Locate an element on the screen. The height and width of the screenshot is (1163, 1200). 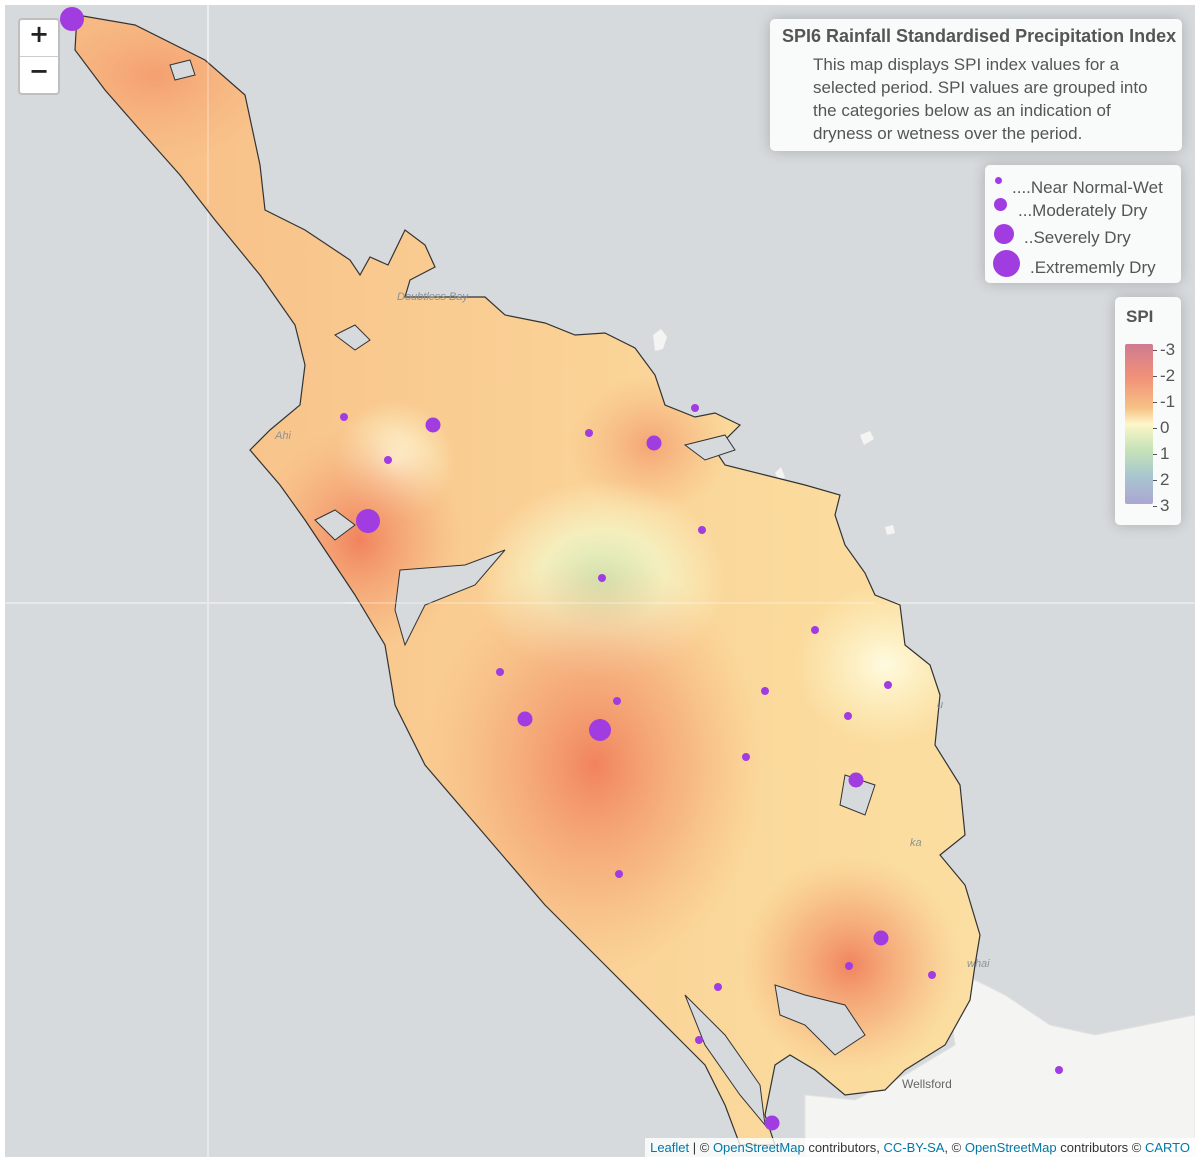
legend-label-extremely-dry: .Extrememly Dry is located at coordinates (1093, 267).